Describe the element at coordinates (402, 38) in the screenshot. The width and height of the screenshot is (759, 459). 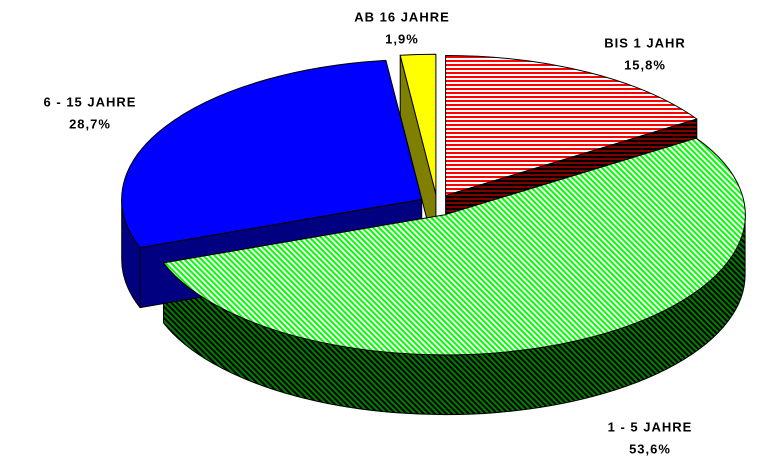
I see `slice-value-label: 1,9%` at that location.